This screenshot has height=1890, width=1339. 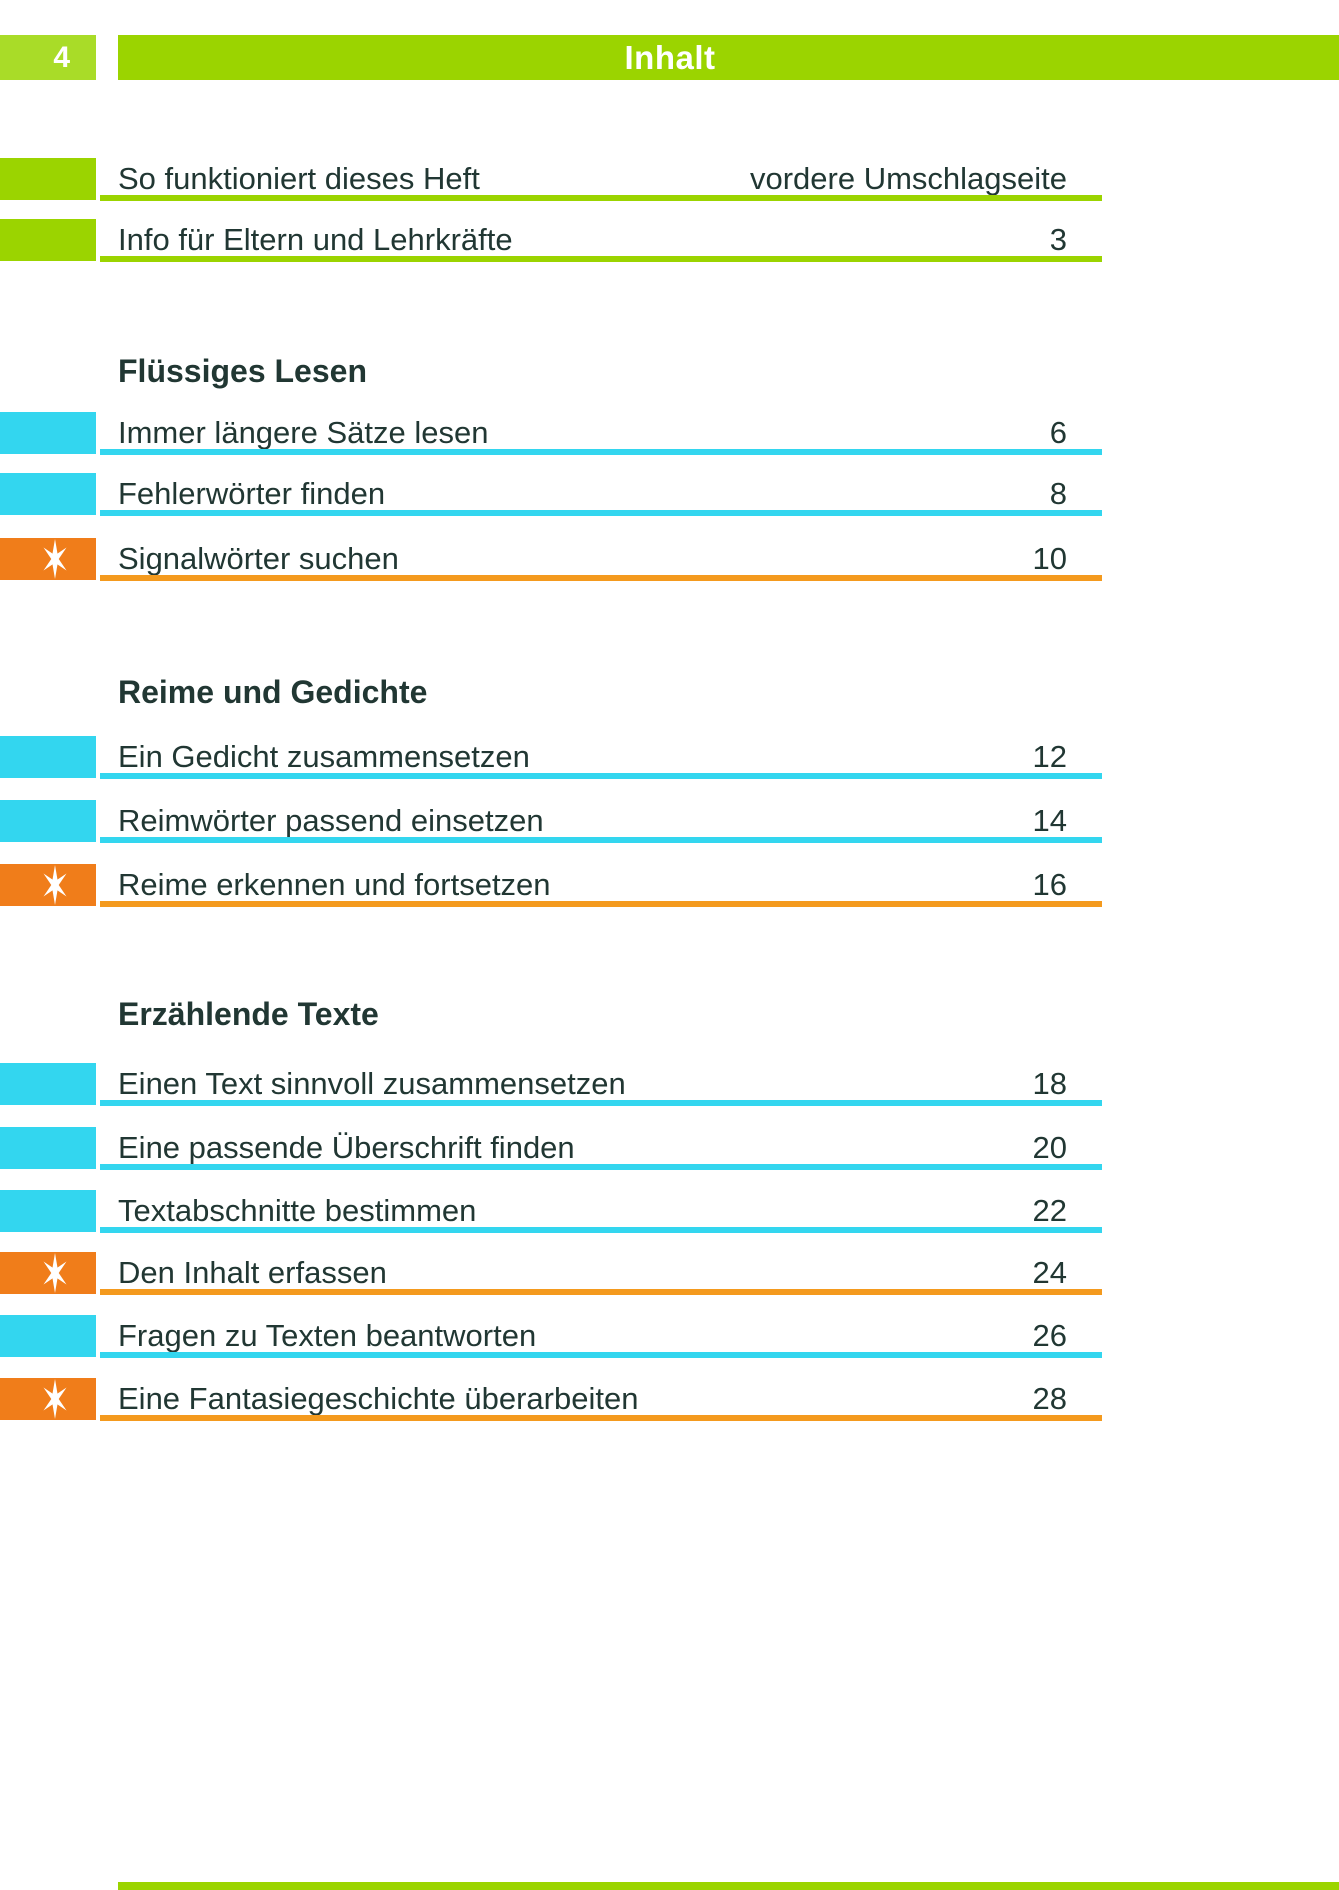 What do you see at coordinates (61, 57) in the screenshot?
I see `page-number: 4` at bounding box center [61, 57].